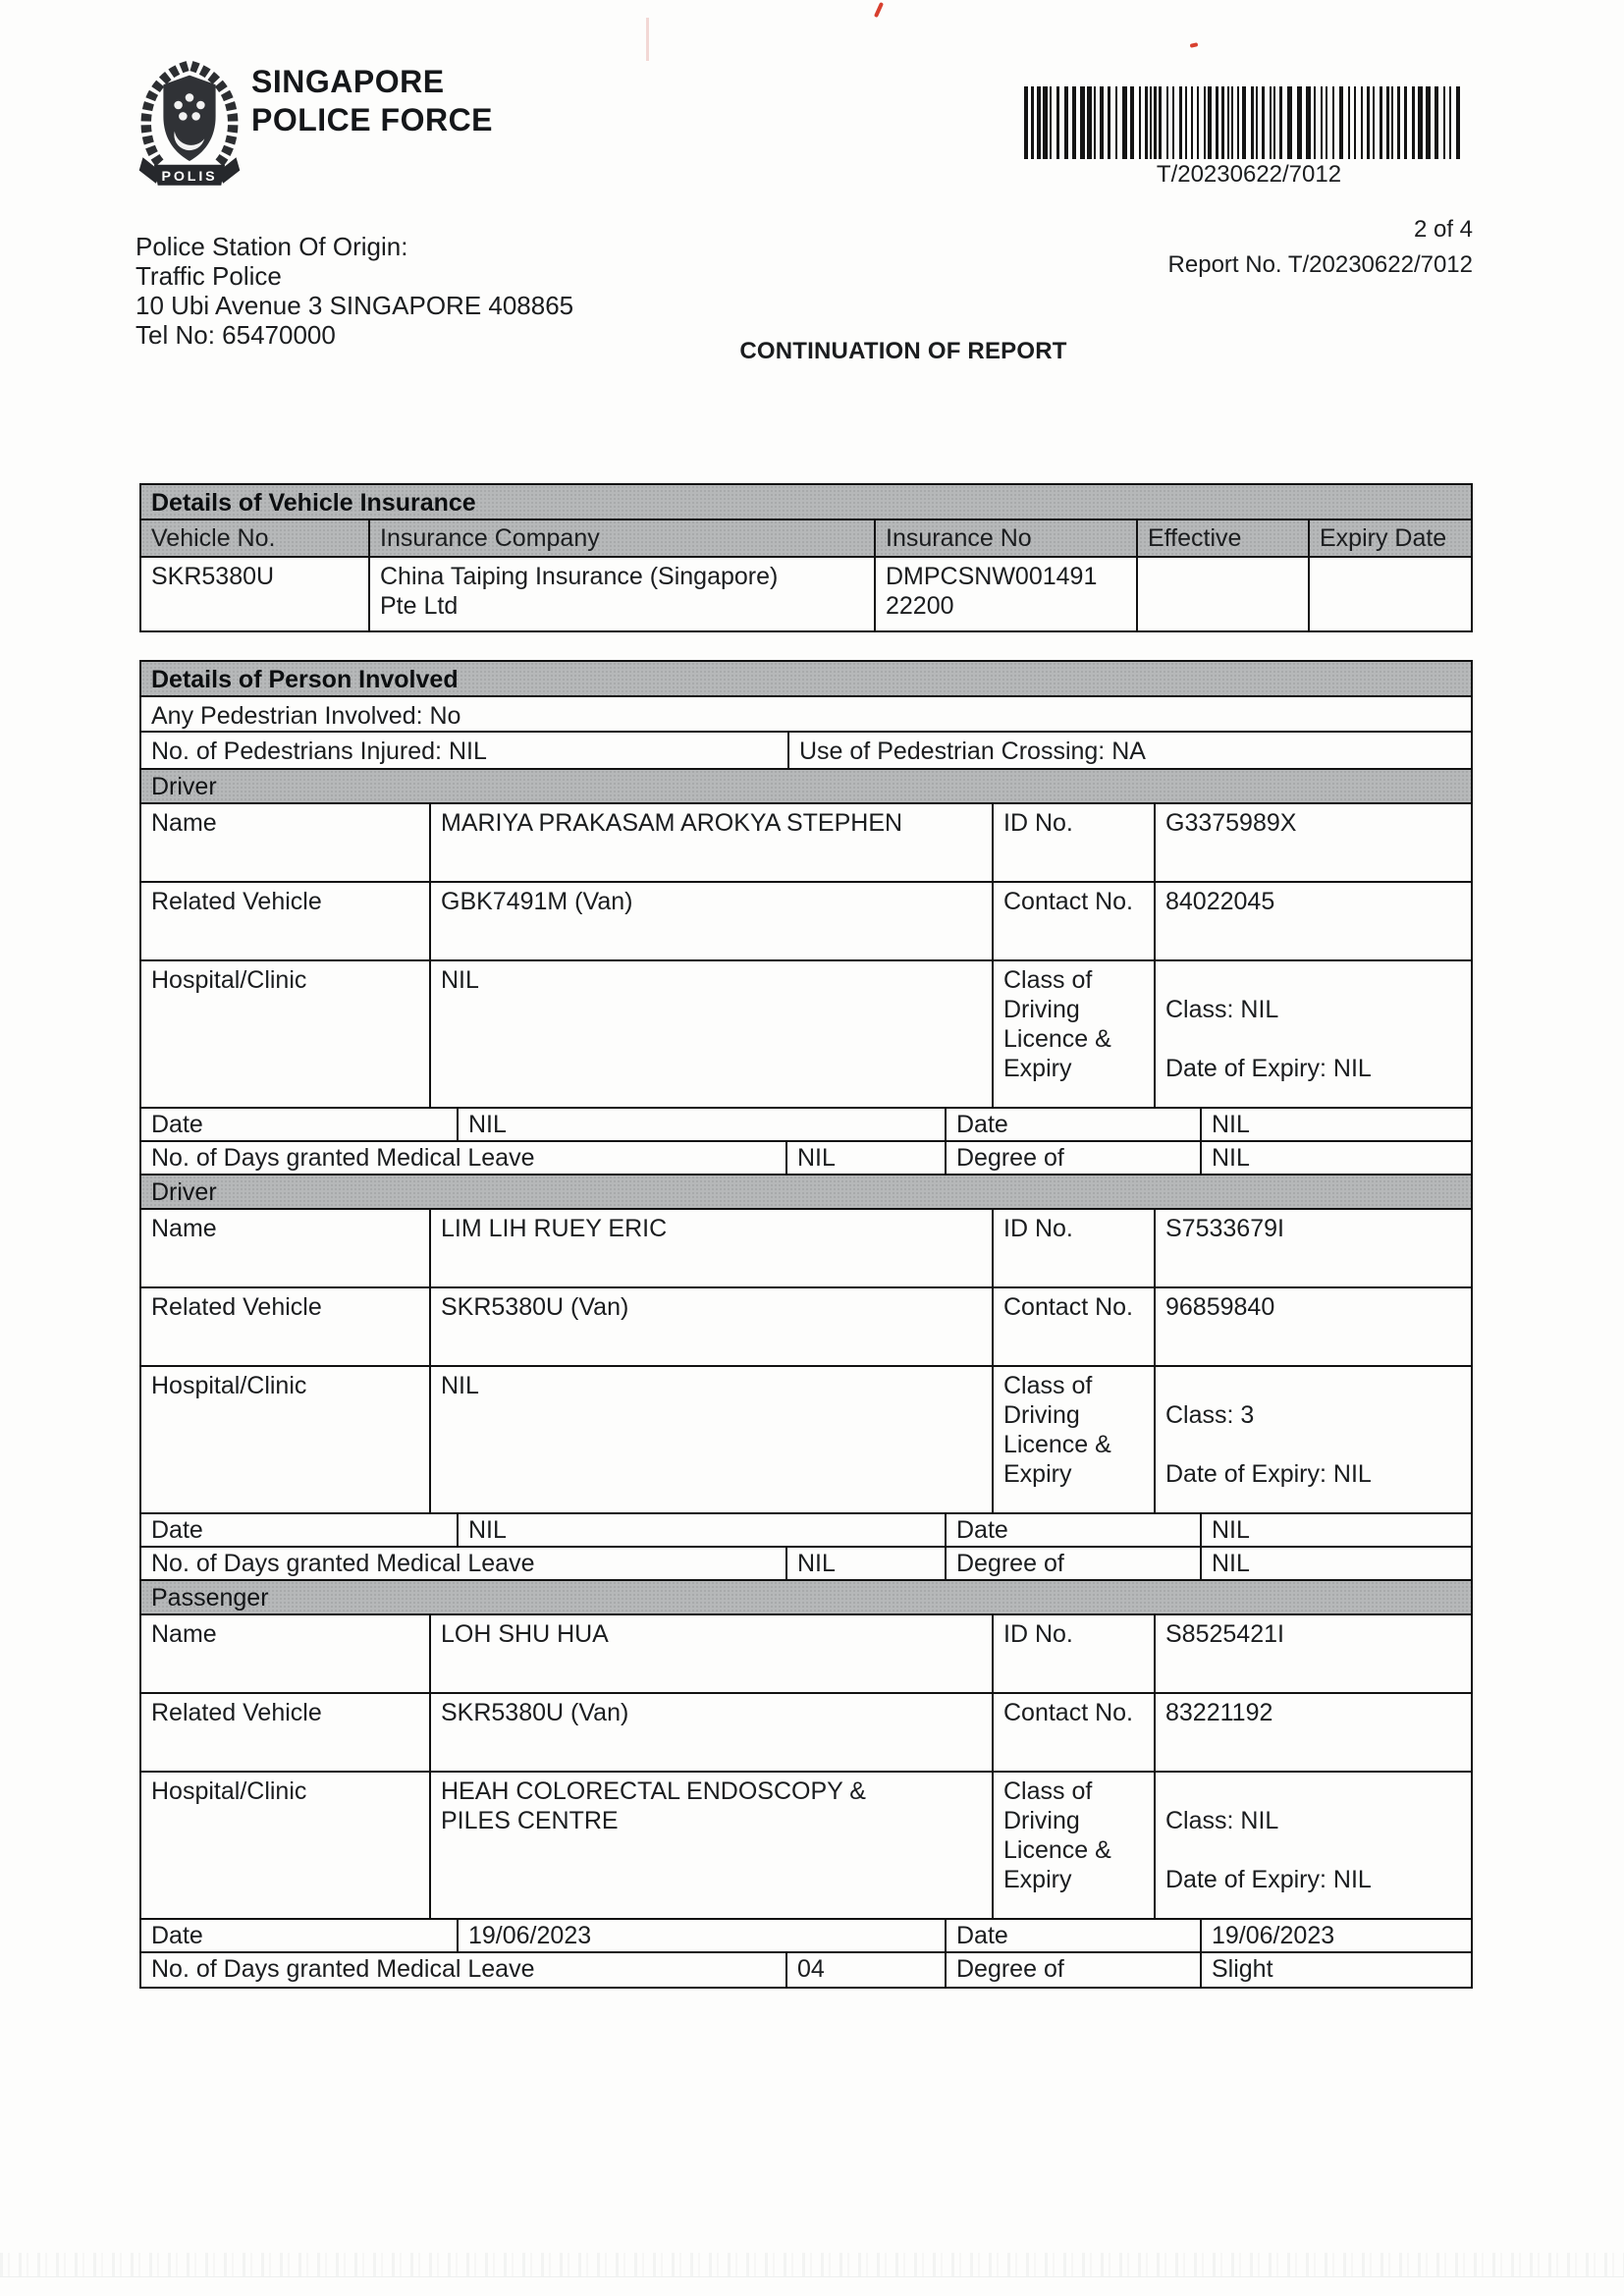 The width and height of the screenshot is (1624, 2296). I want to click on pedestrians-injured-value: No. of Pedestrians Injured: NIL, so click(465, 750).